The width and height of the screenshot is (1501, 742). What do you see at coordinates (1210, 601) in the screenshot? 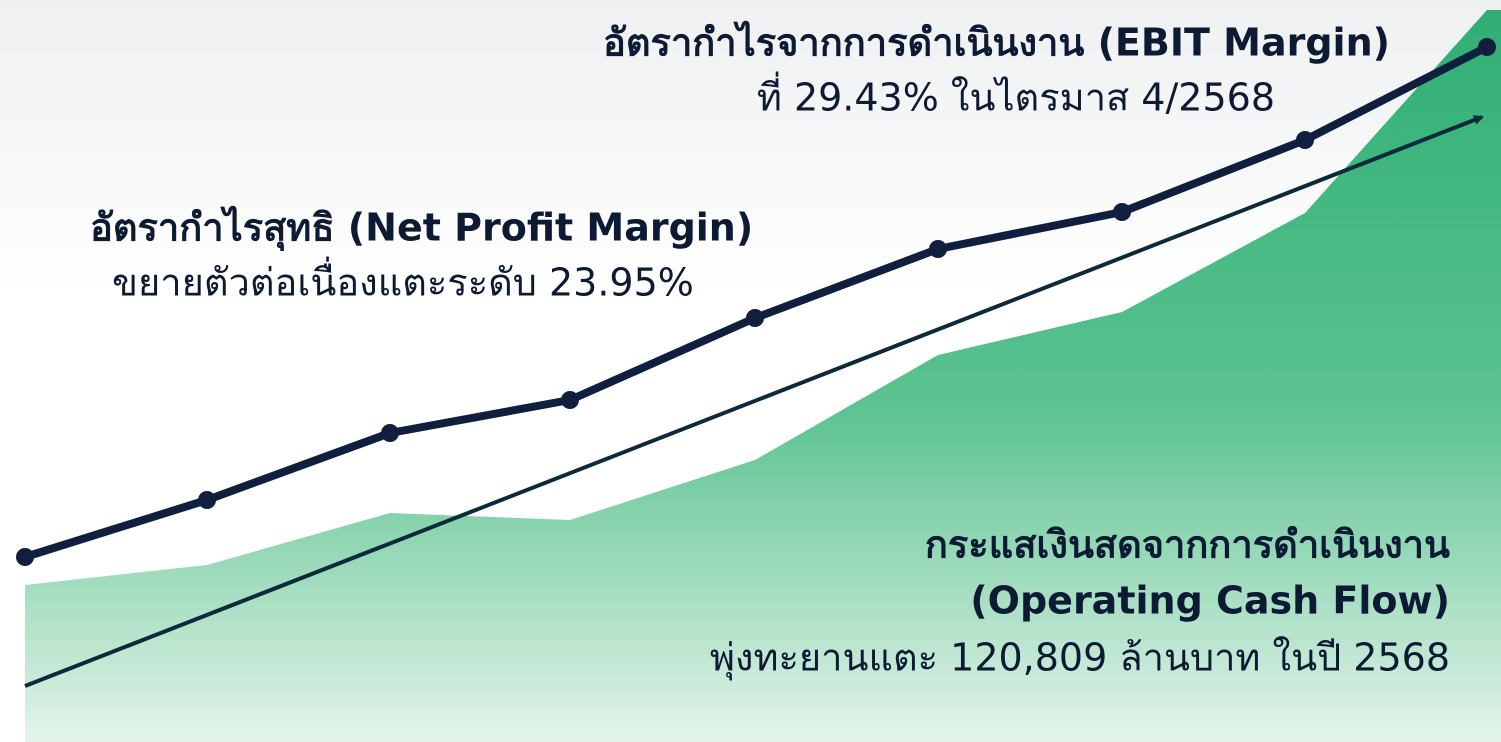
I see `ocf-subtitle: (Operating Cash Flow)` at bounding box center [1210, 601].